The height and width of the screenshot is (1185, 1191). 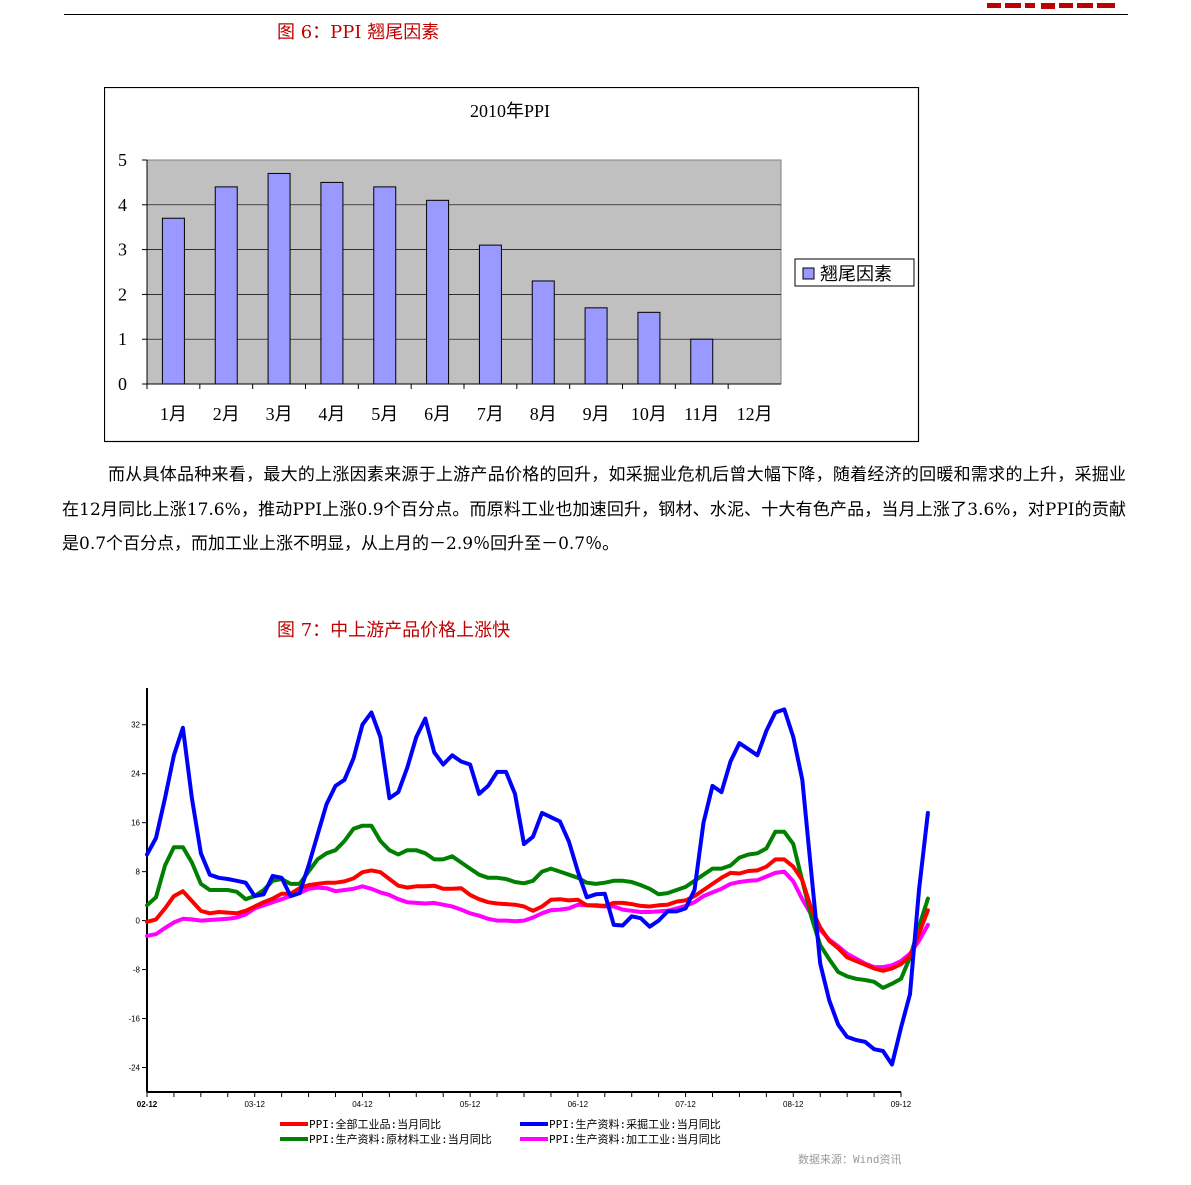 What do you see at coordinates (808, 273) in the screenshot?
I see `legend-swatch` at bounding box center [808, 273].